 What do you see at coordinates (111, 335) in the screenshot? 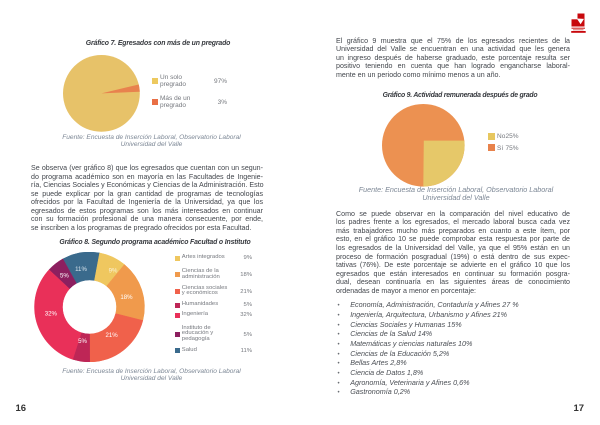
I see `svg-text: 21%` at bounding box center [111, 335].